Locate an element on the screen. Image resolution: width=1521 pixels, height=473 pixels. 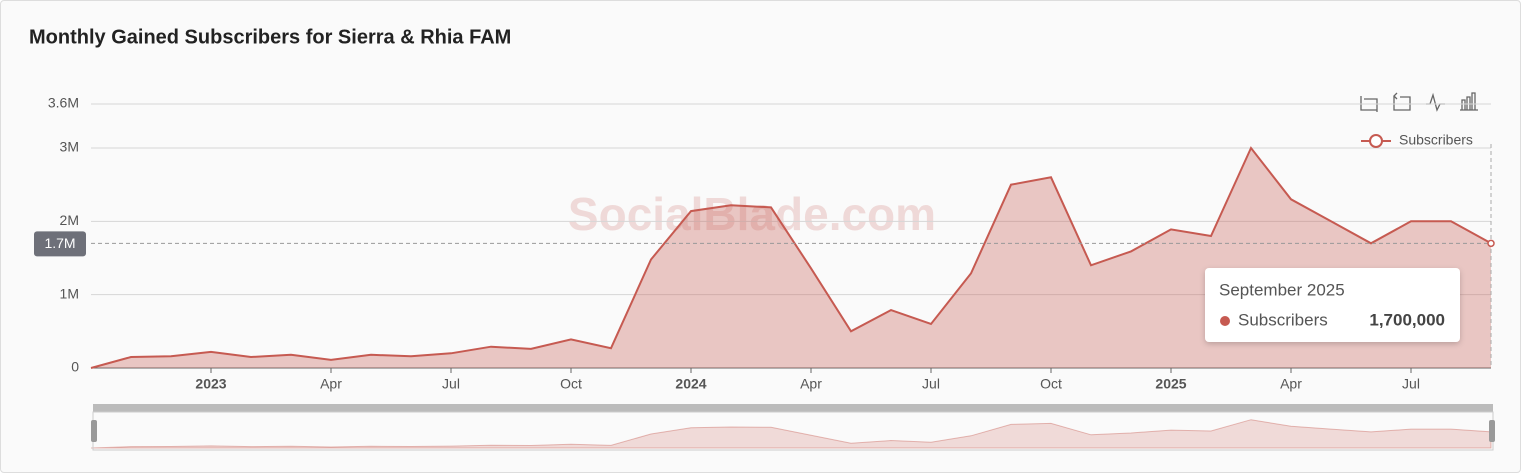
zoom-icon is located at coordinates (1369, 104).